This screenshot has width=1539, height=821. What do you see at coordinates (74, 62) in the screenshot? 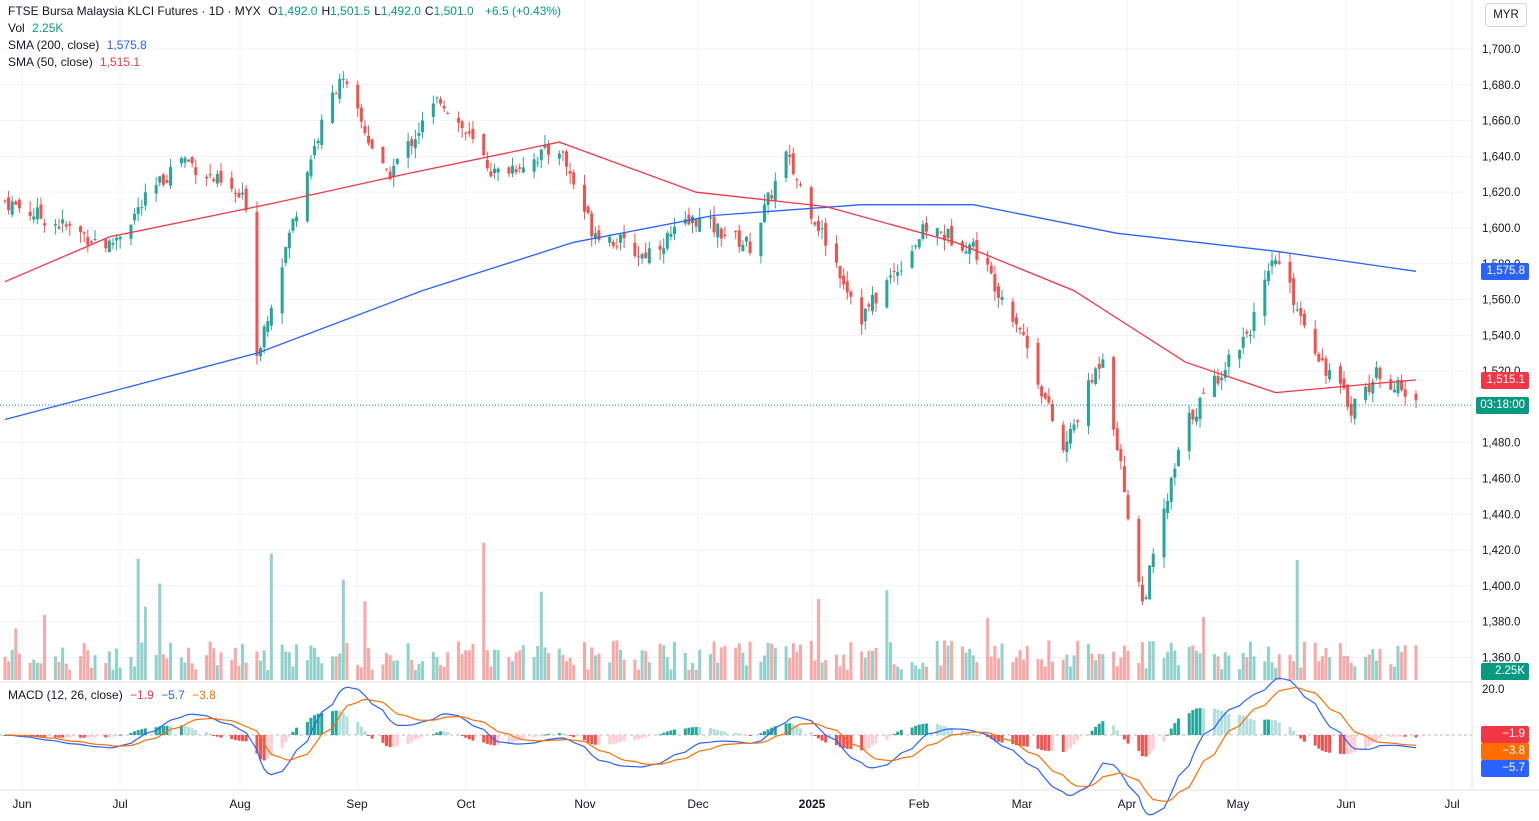
I see `legend-sma50: SMA (50, close) 1,515.1` at bounding box center [74, 62].